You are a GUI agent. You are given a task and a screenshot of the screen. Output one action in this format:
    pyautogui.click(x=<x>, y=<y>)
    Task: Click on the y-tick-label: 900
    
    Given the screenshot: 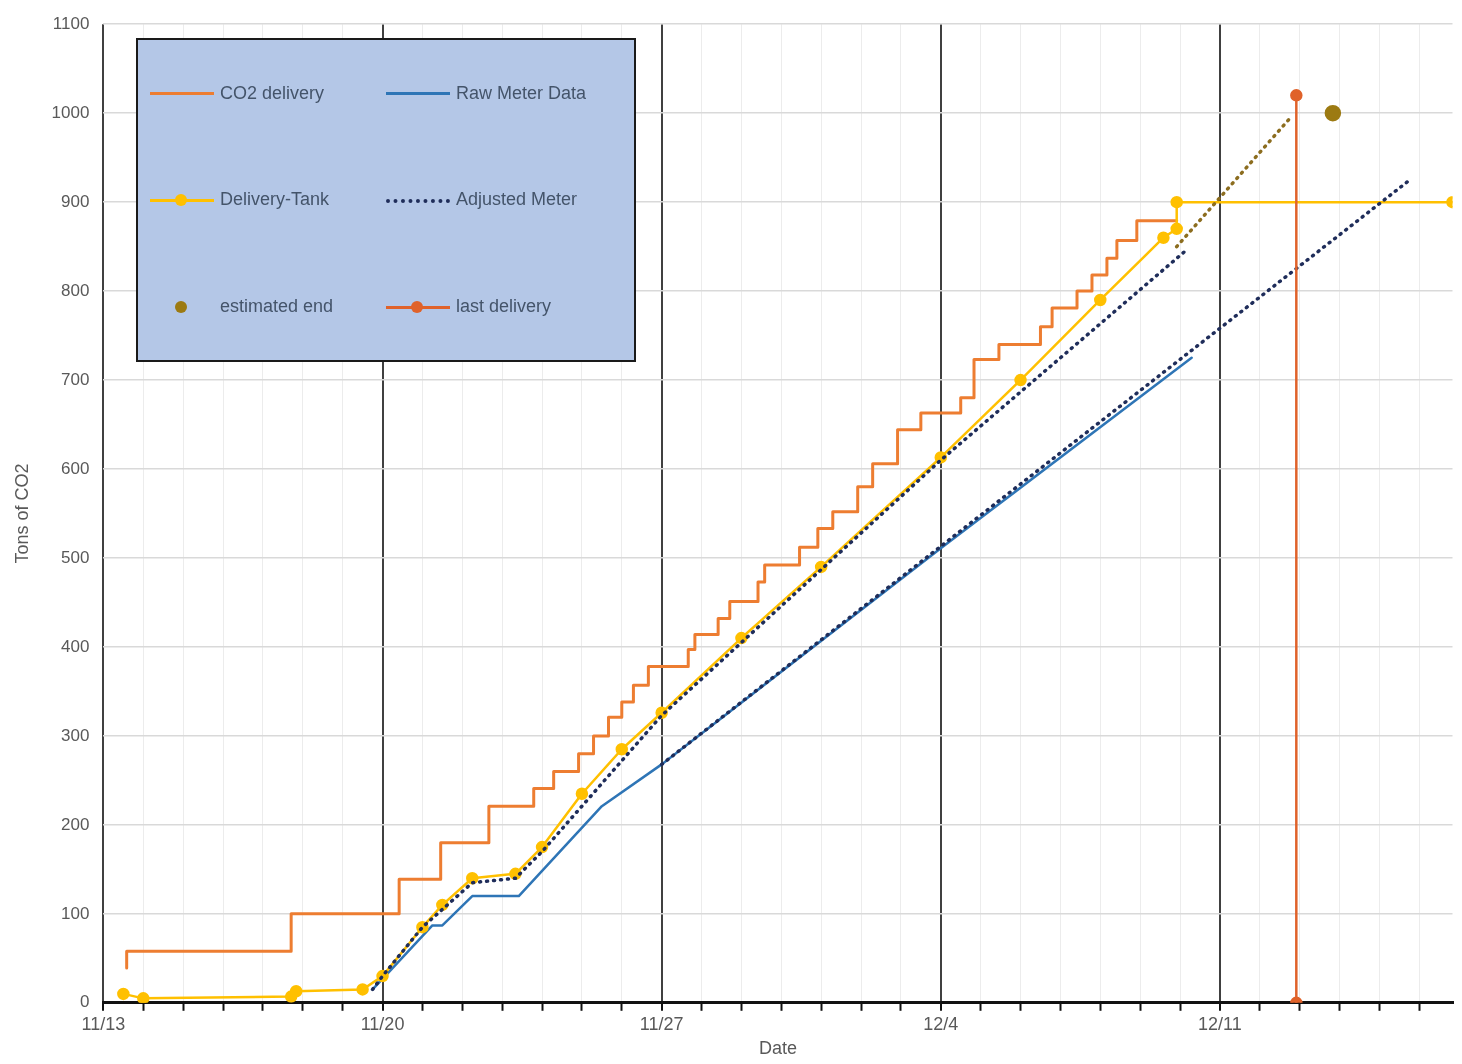 What is the action you would take?
    pyautogui.click(x=75, y=201)
    